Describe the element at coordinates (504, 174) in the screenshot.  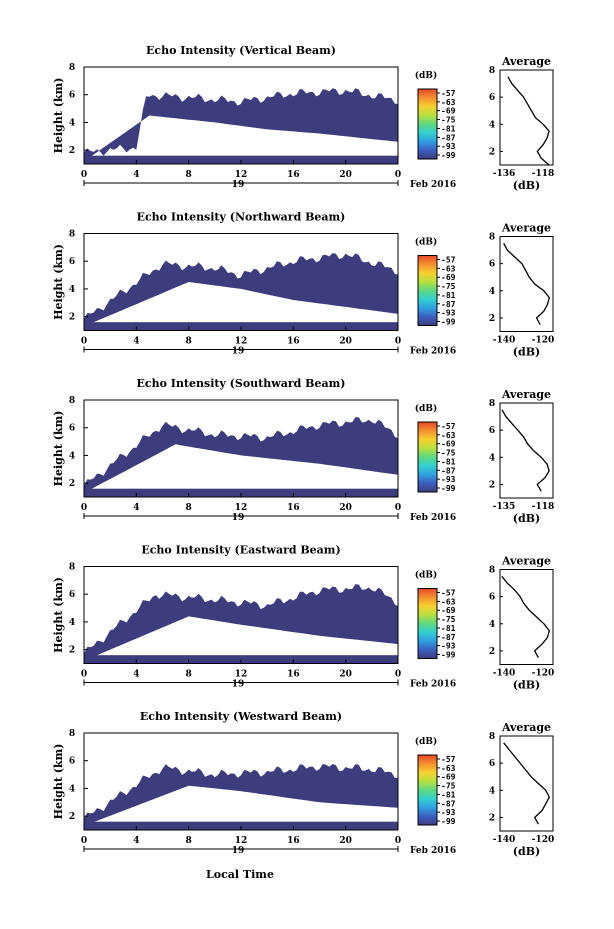
I see `avg-x-tick-label: -136` at that location.